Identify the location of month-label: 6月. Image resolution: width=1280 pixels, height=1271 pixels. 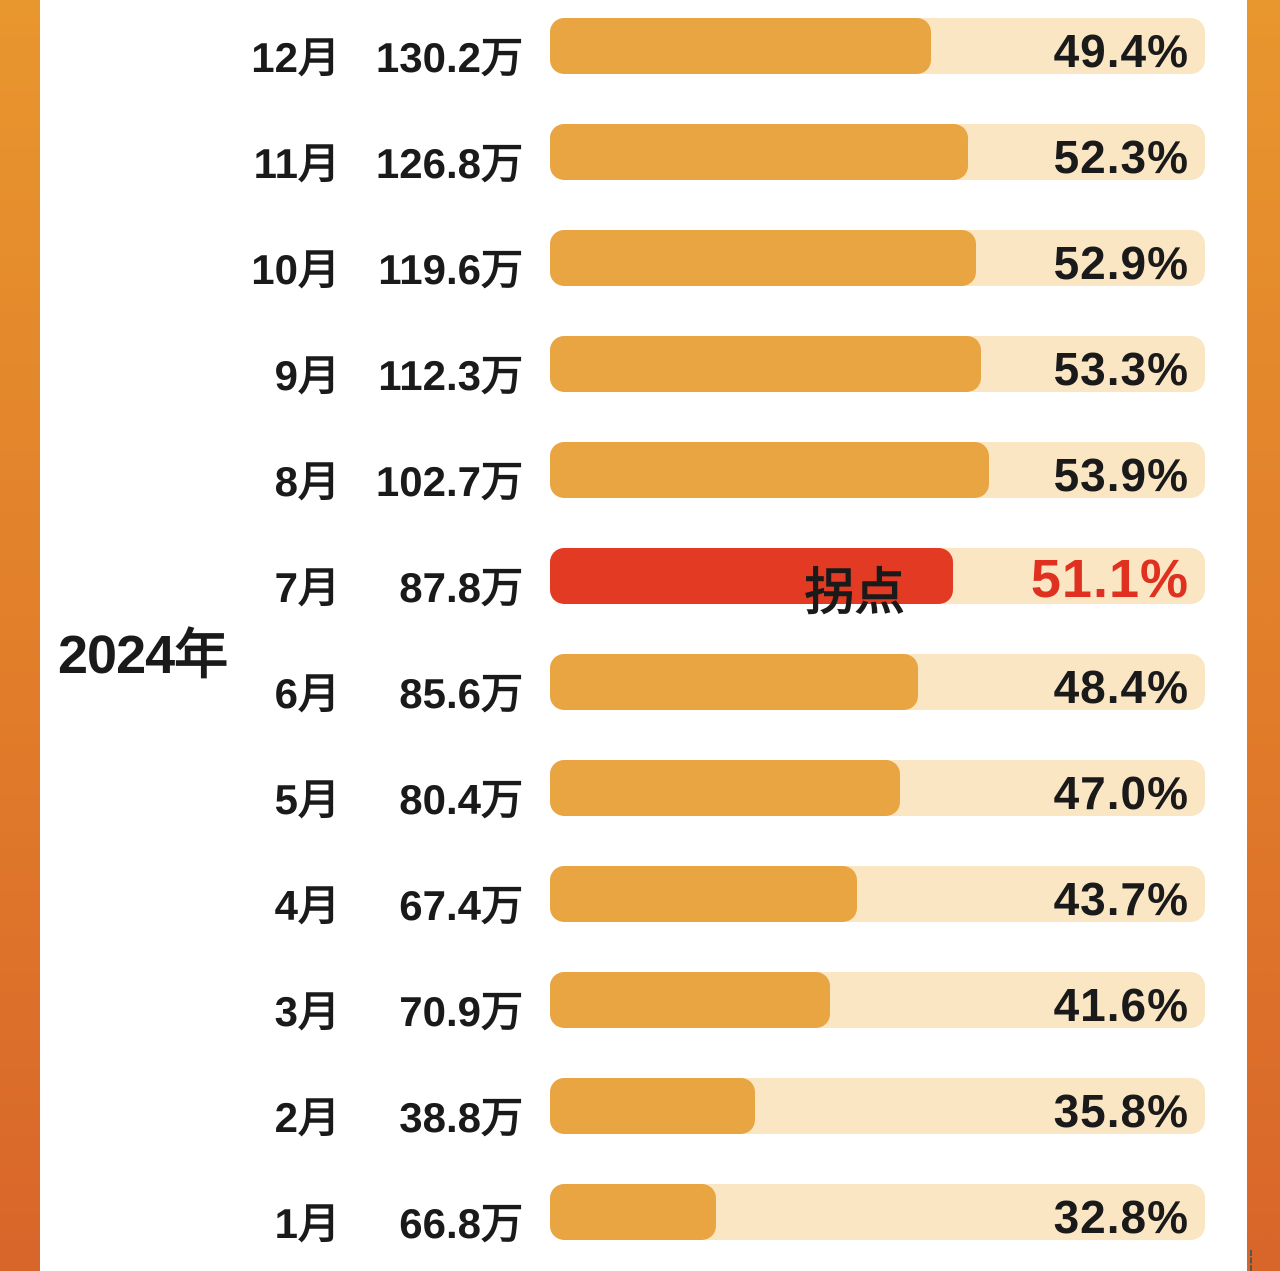
(307, 693).